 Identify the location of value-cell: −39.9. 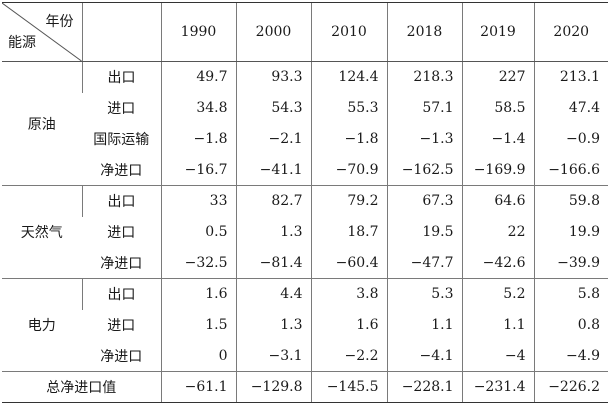
(570, 263).